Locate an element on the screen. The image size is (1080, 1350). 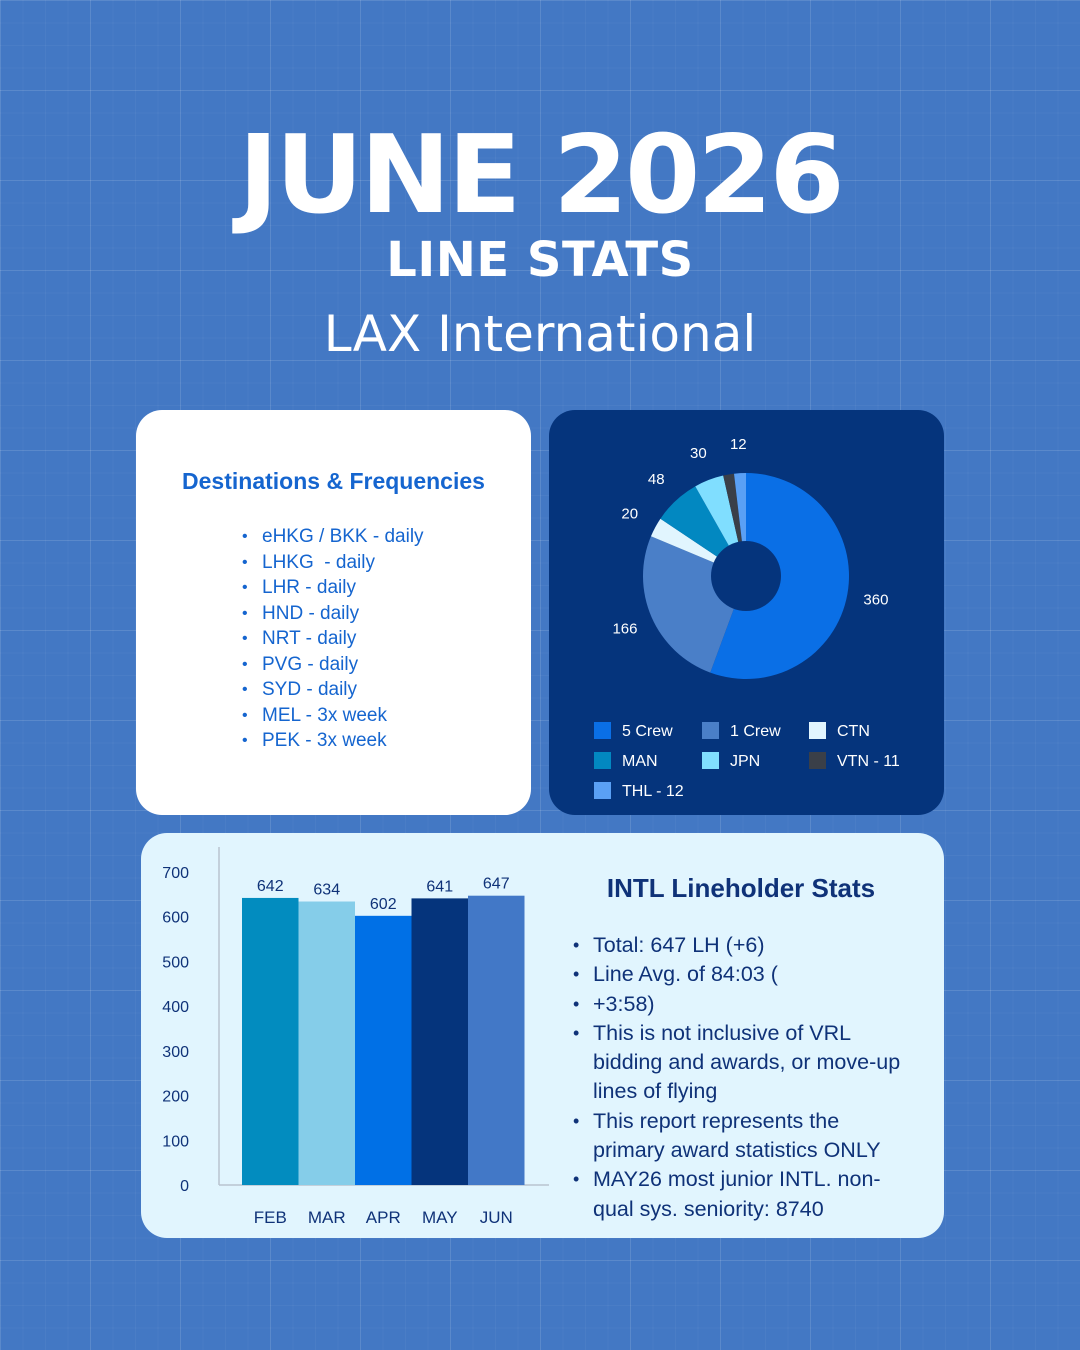
y-tick-label: 100 is located at coordinates (175, 1141).